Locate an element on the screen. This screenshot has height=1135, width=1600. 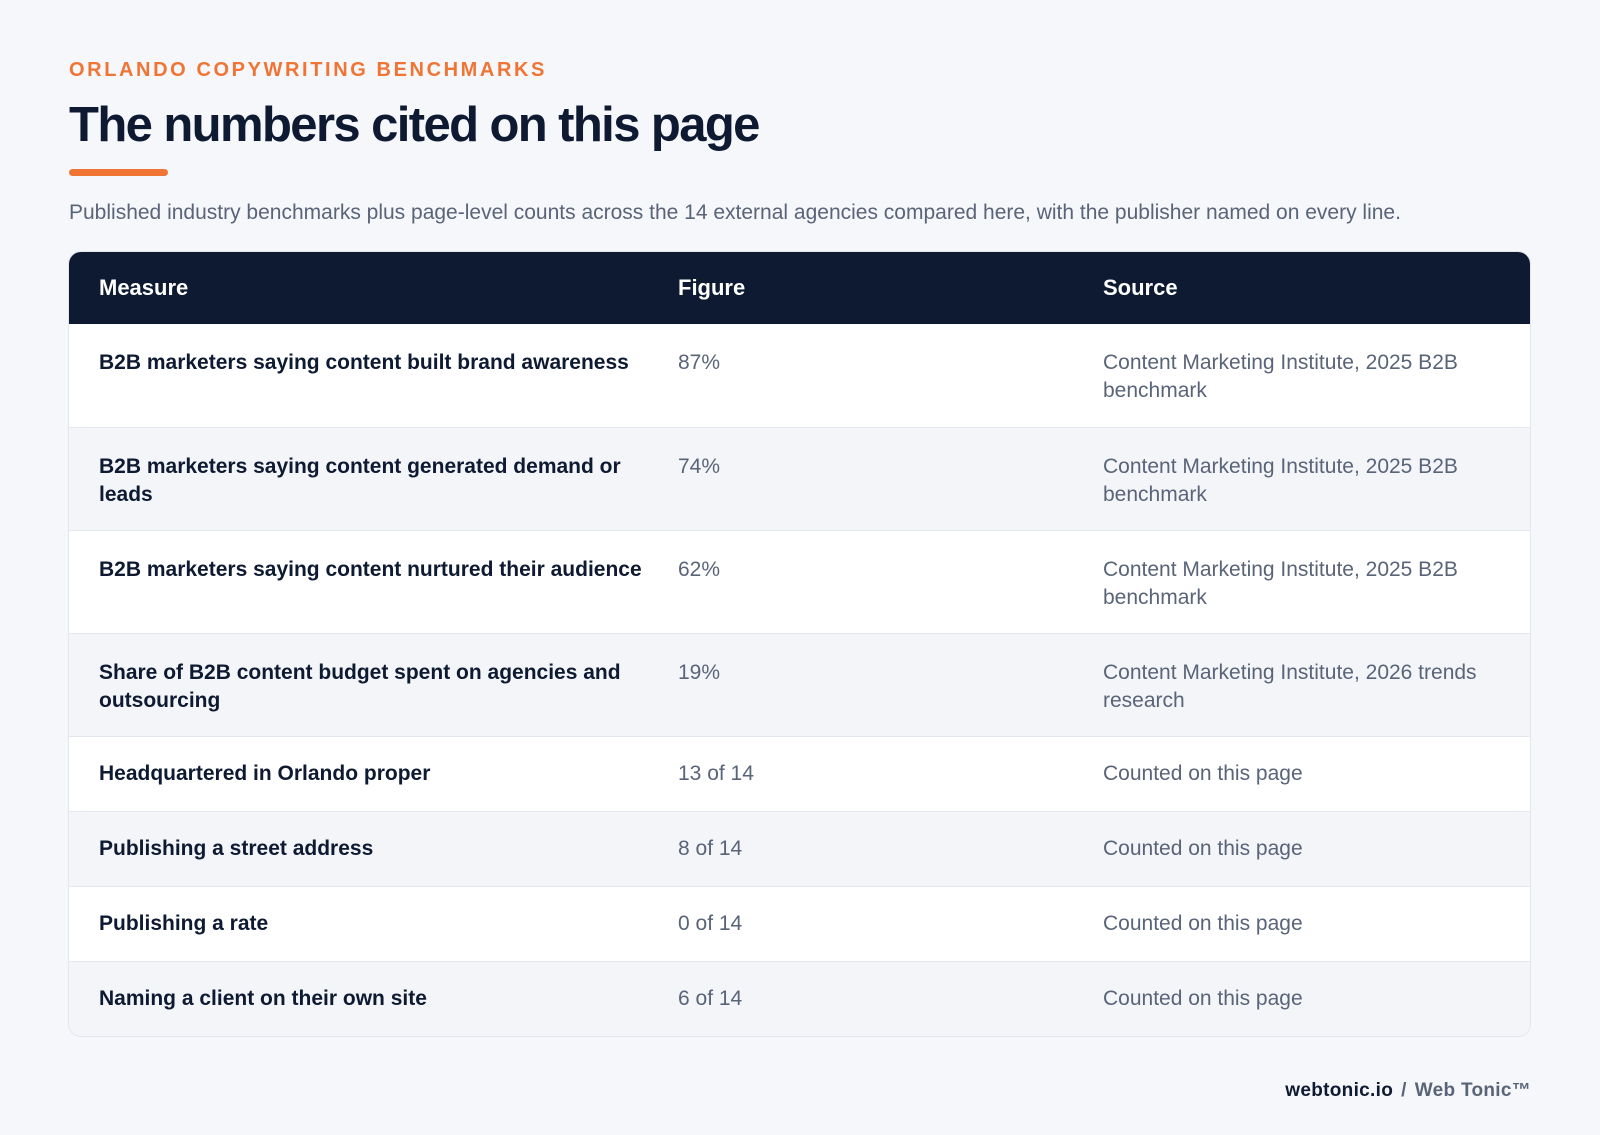
accent-rule is located at coordinates (118, 172).